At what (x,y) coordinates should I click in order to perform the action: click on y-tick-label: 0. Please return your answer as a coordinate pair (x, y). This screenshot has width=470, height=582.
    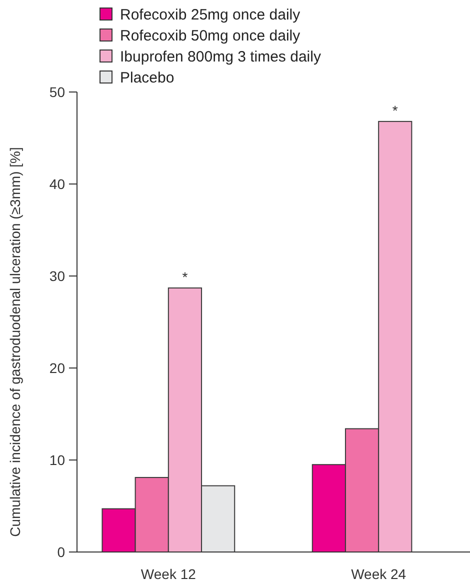
    Looking at the image, I should click on (61, 552).